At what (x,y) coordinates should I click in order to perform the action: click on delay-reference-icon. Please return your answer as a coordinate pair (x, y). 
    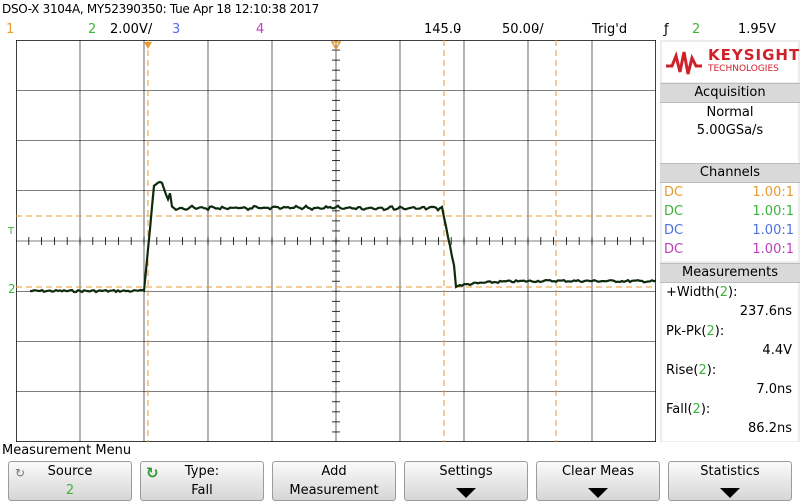
    Looking at the image, I should click on (336, 46).